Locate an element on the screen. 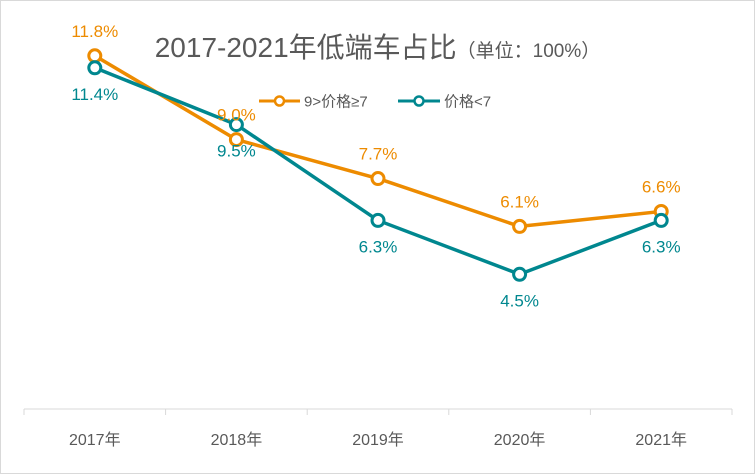  chart-title: 2017-2021年低端车占比（单位：100%） is located at coordinates (377, 46).